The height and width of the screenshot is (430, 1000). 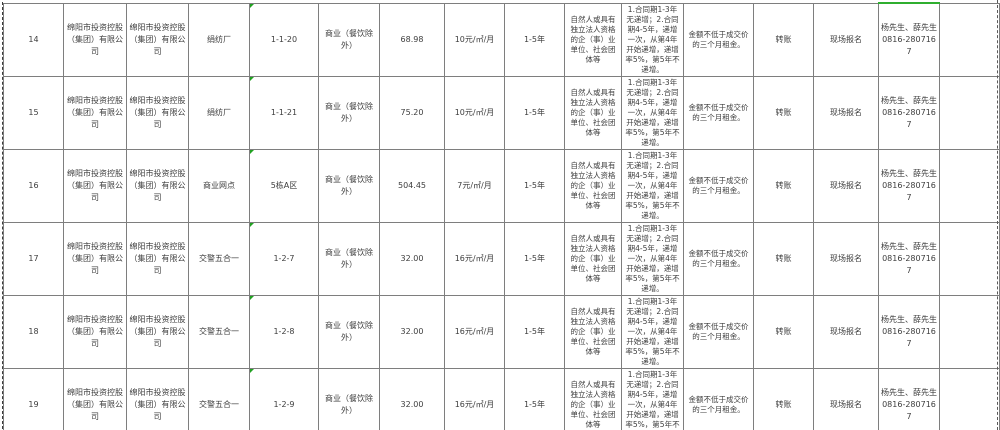 I want to click on cell-area: 75.20, so click(x=412, y=112).